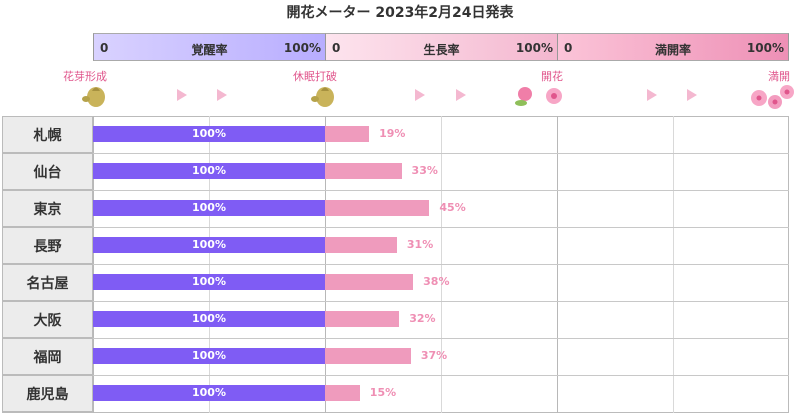 The width and height of the screenshot is (800, 416). Describe the element at coordinates (47, 134) in the screenshot. I see `row-label: 札幌` at that location.